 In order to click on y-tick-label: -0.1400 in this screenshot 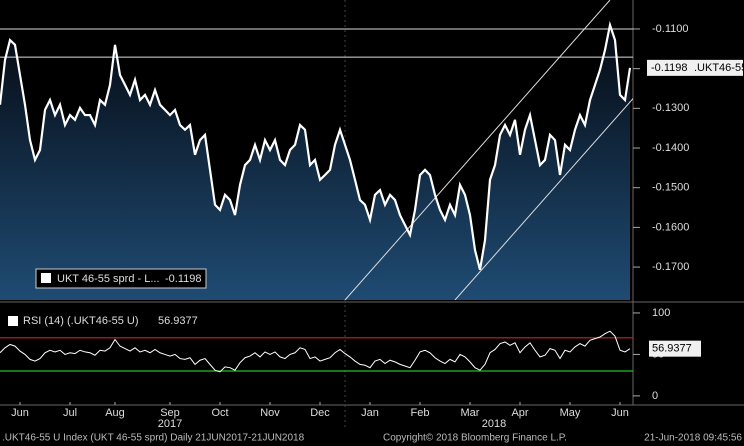, I will do `click(670, 148)`.